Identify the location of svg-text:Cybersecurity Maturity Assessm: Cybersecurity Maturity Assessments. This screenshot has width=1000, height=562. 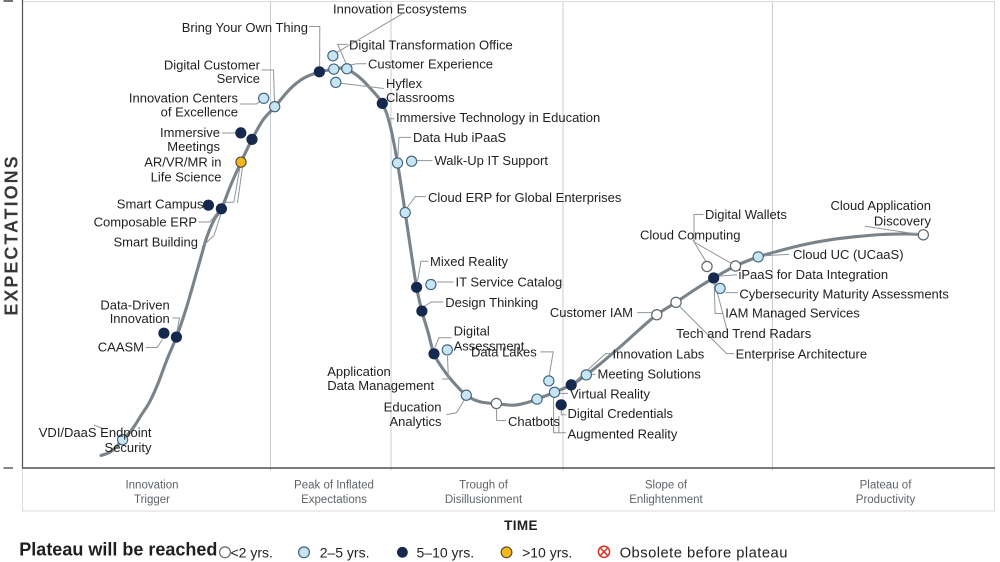
(844, 294).